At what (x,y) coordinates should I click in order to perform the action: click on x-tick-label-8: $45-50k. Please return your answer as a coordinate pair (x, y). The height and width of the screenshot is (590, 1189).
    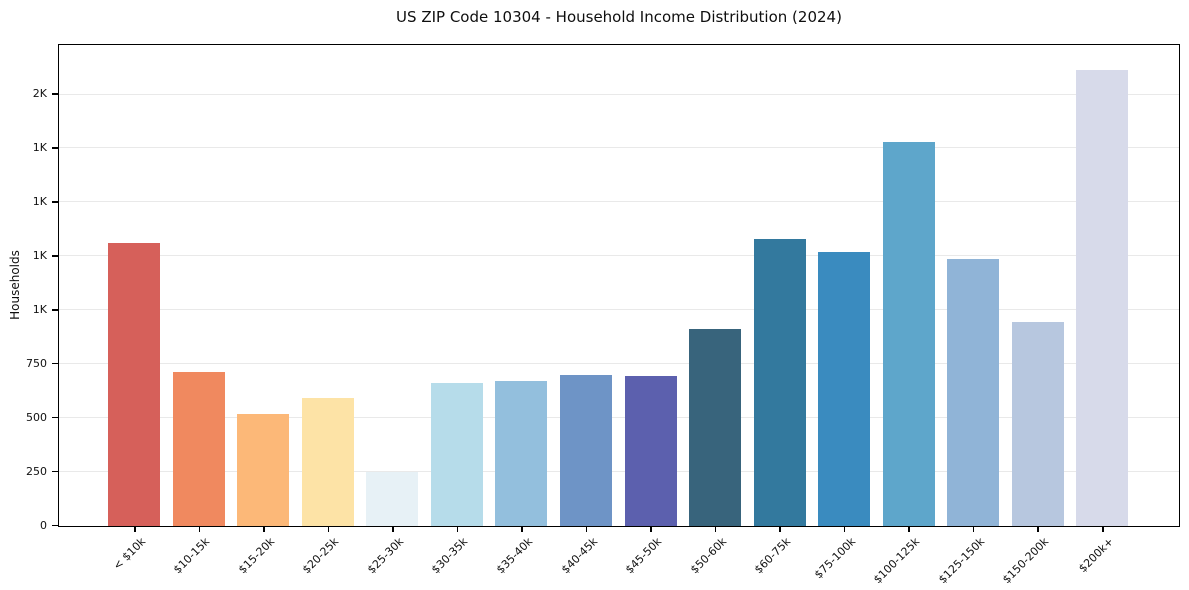
    Looking at the image, I should click on (643, 556).